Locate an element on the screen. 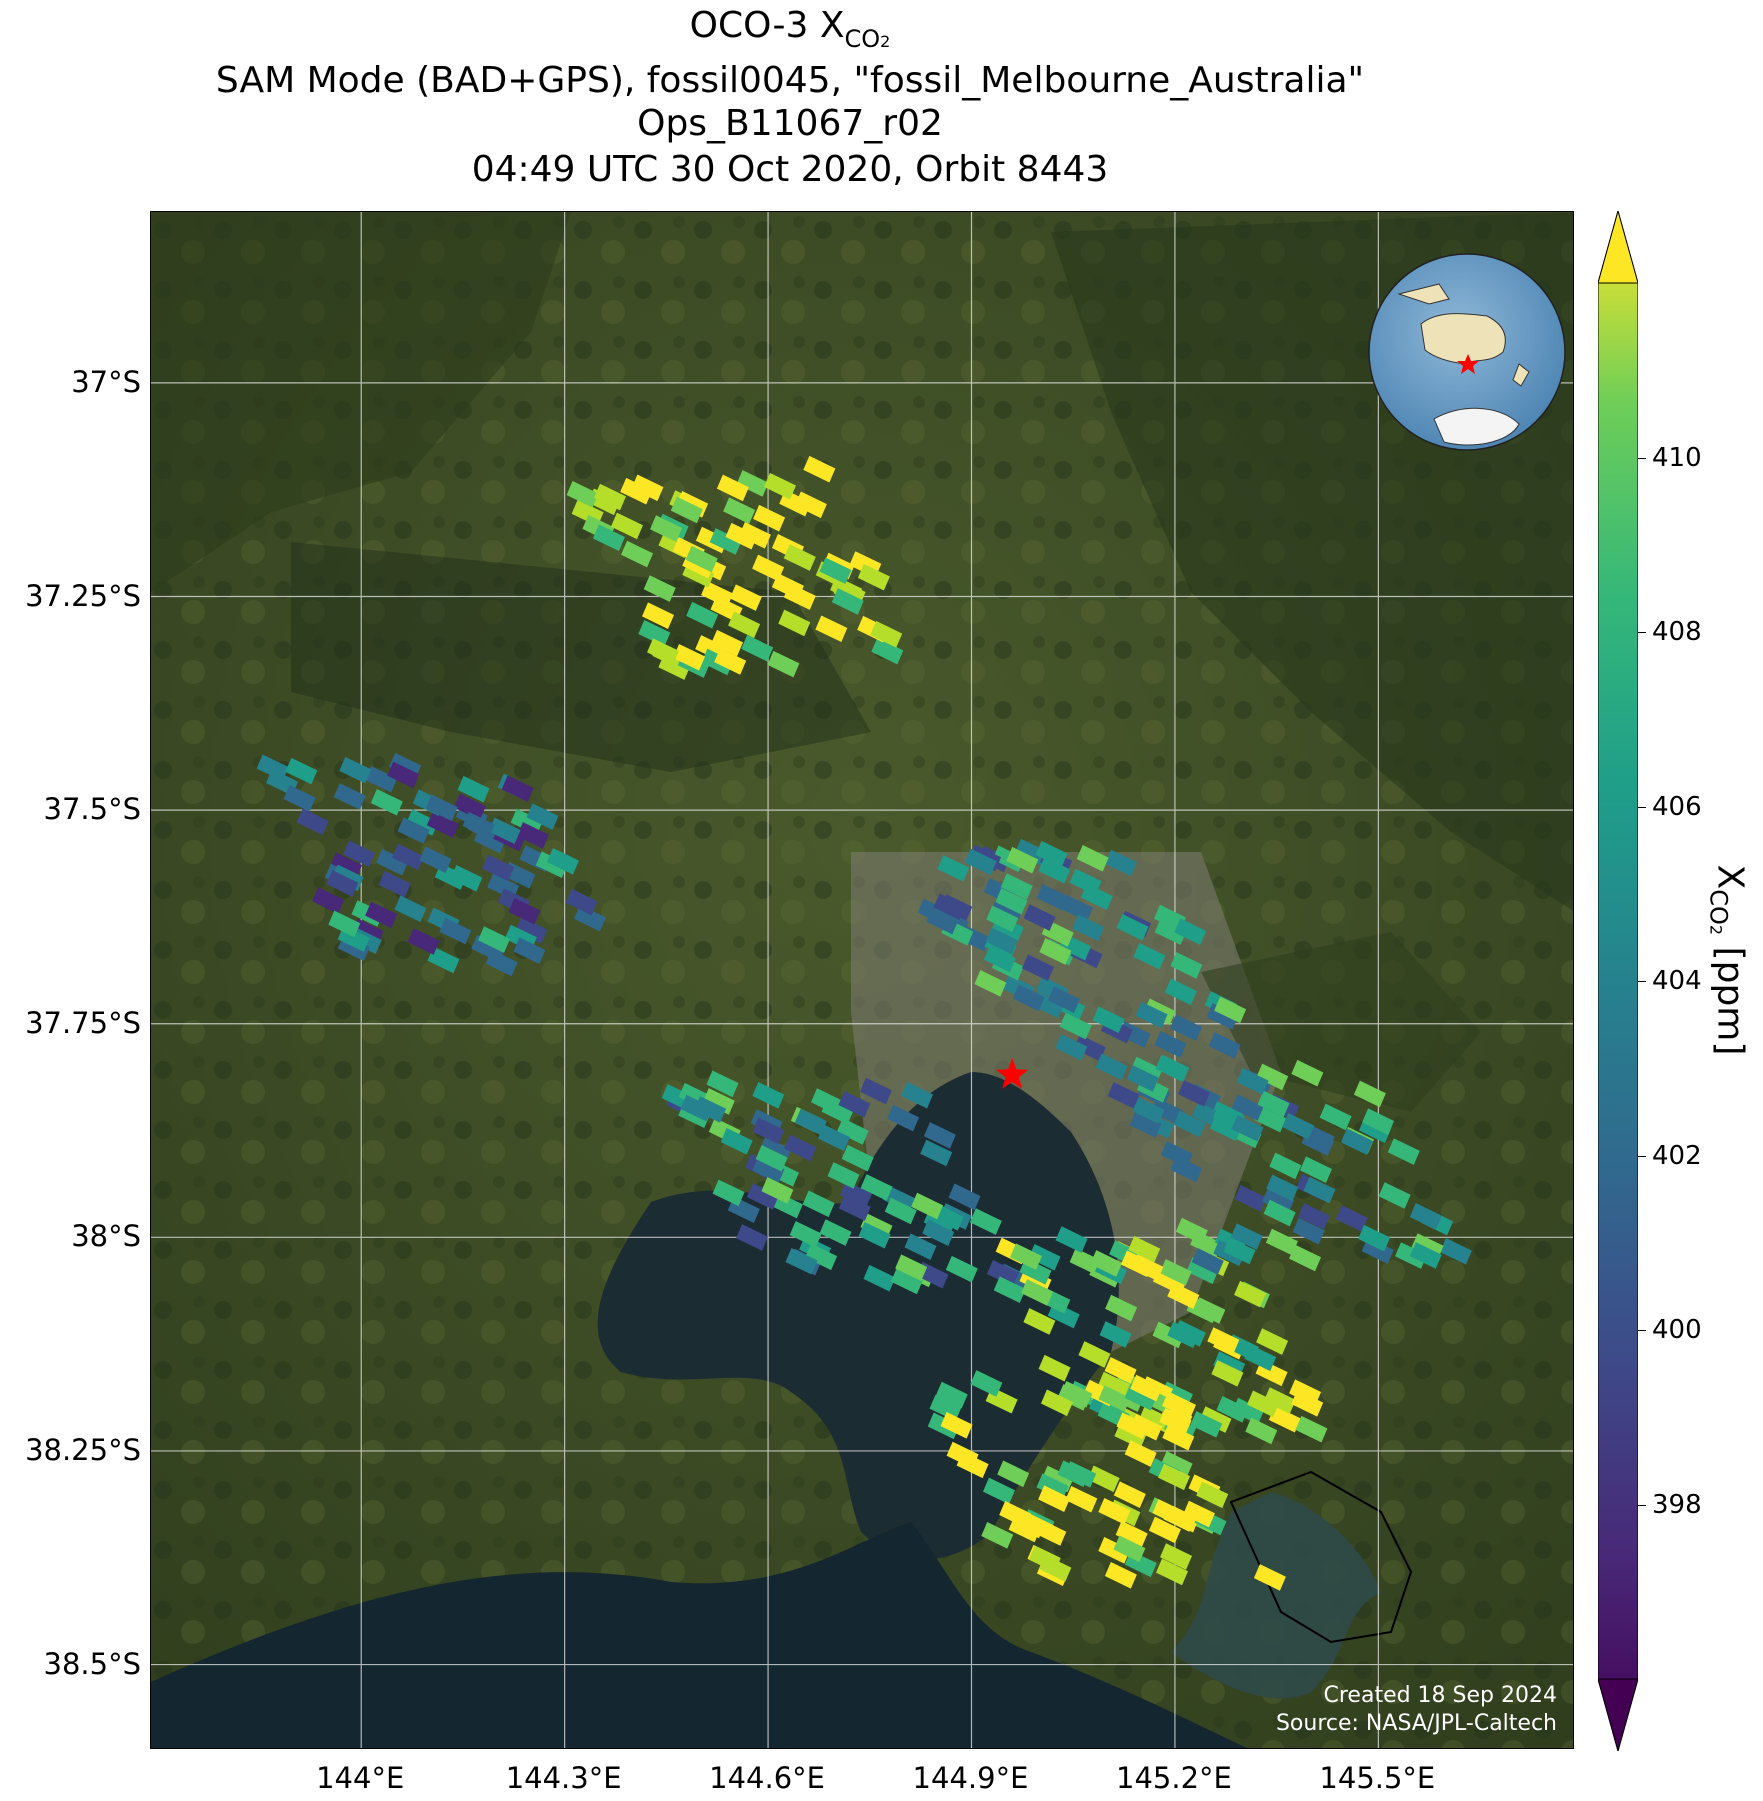  lon-label: 144.6°E is located at coordinates (767, 1778).